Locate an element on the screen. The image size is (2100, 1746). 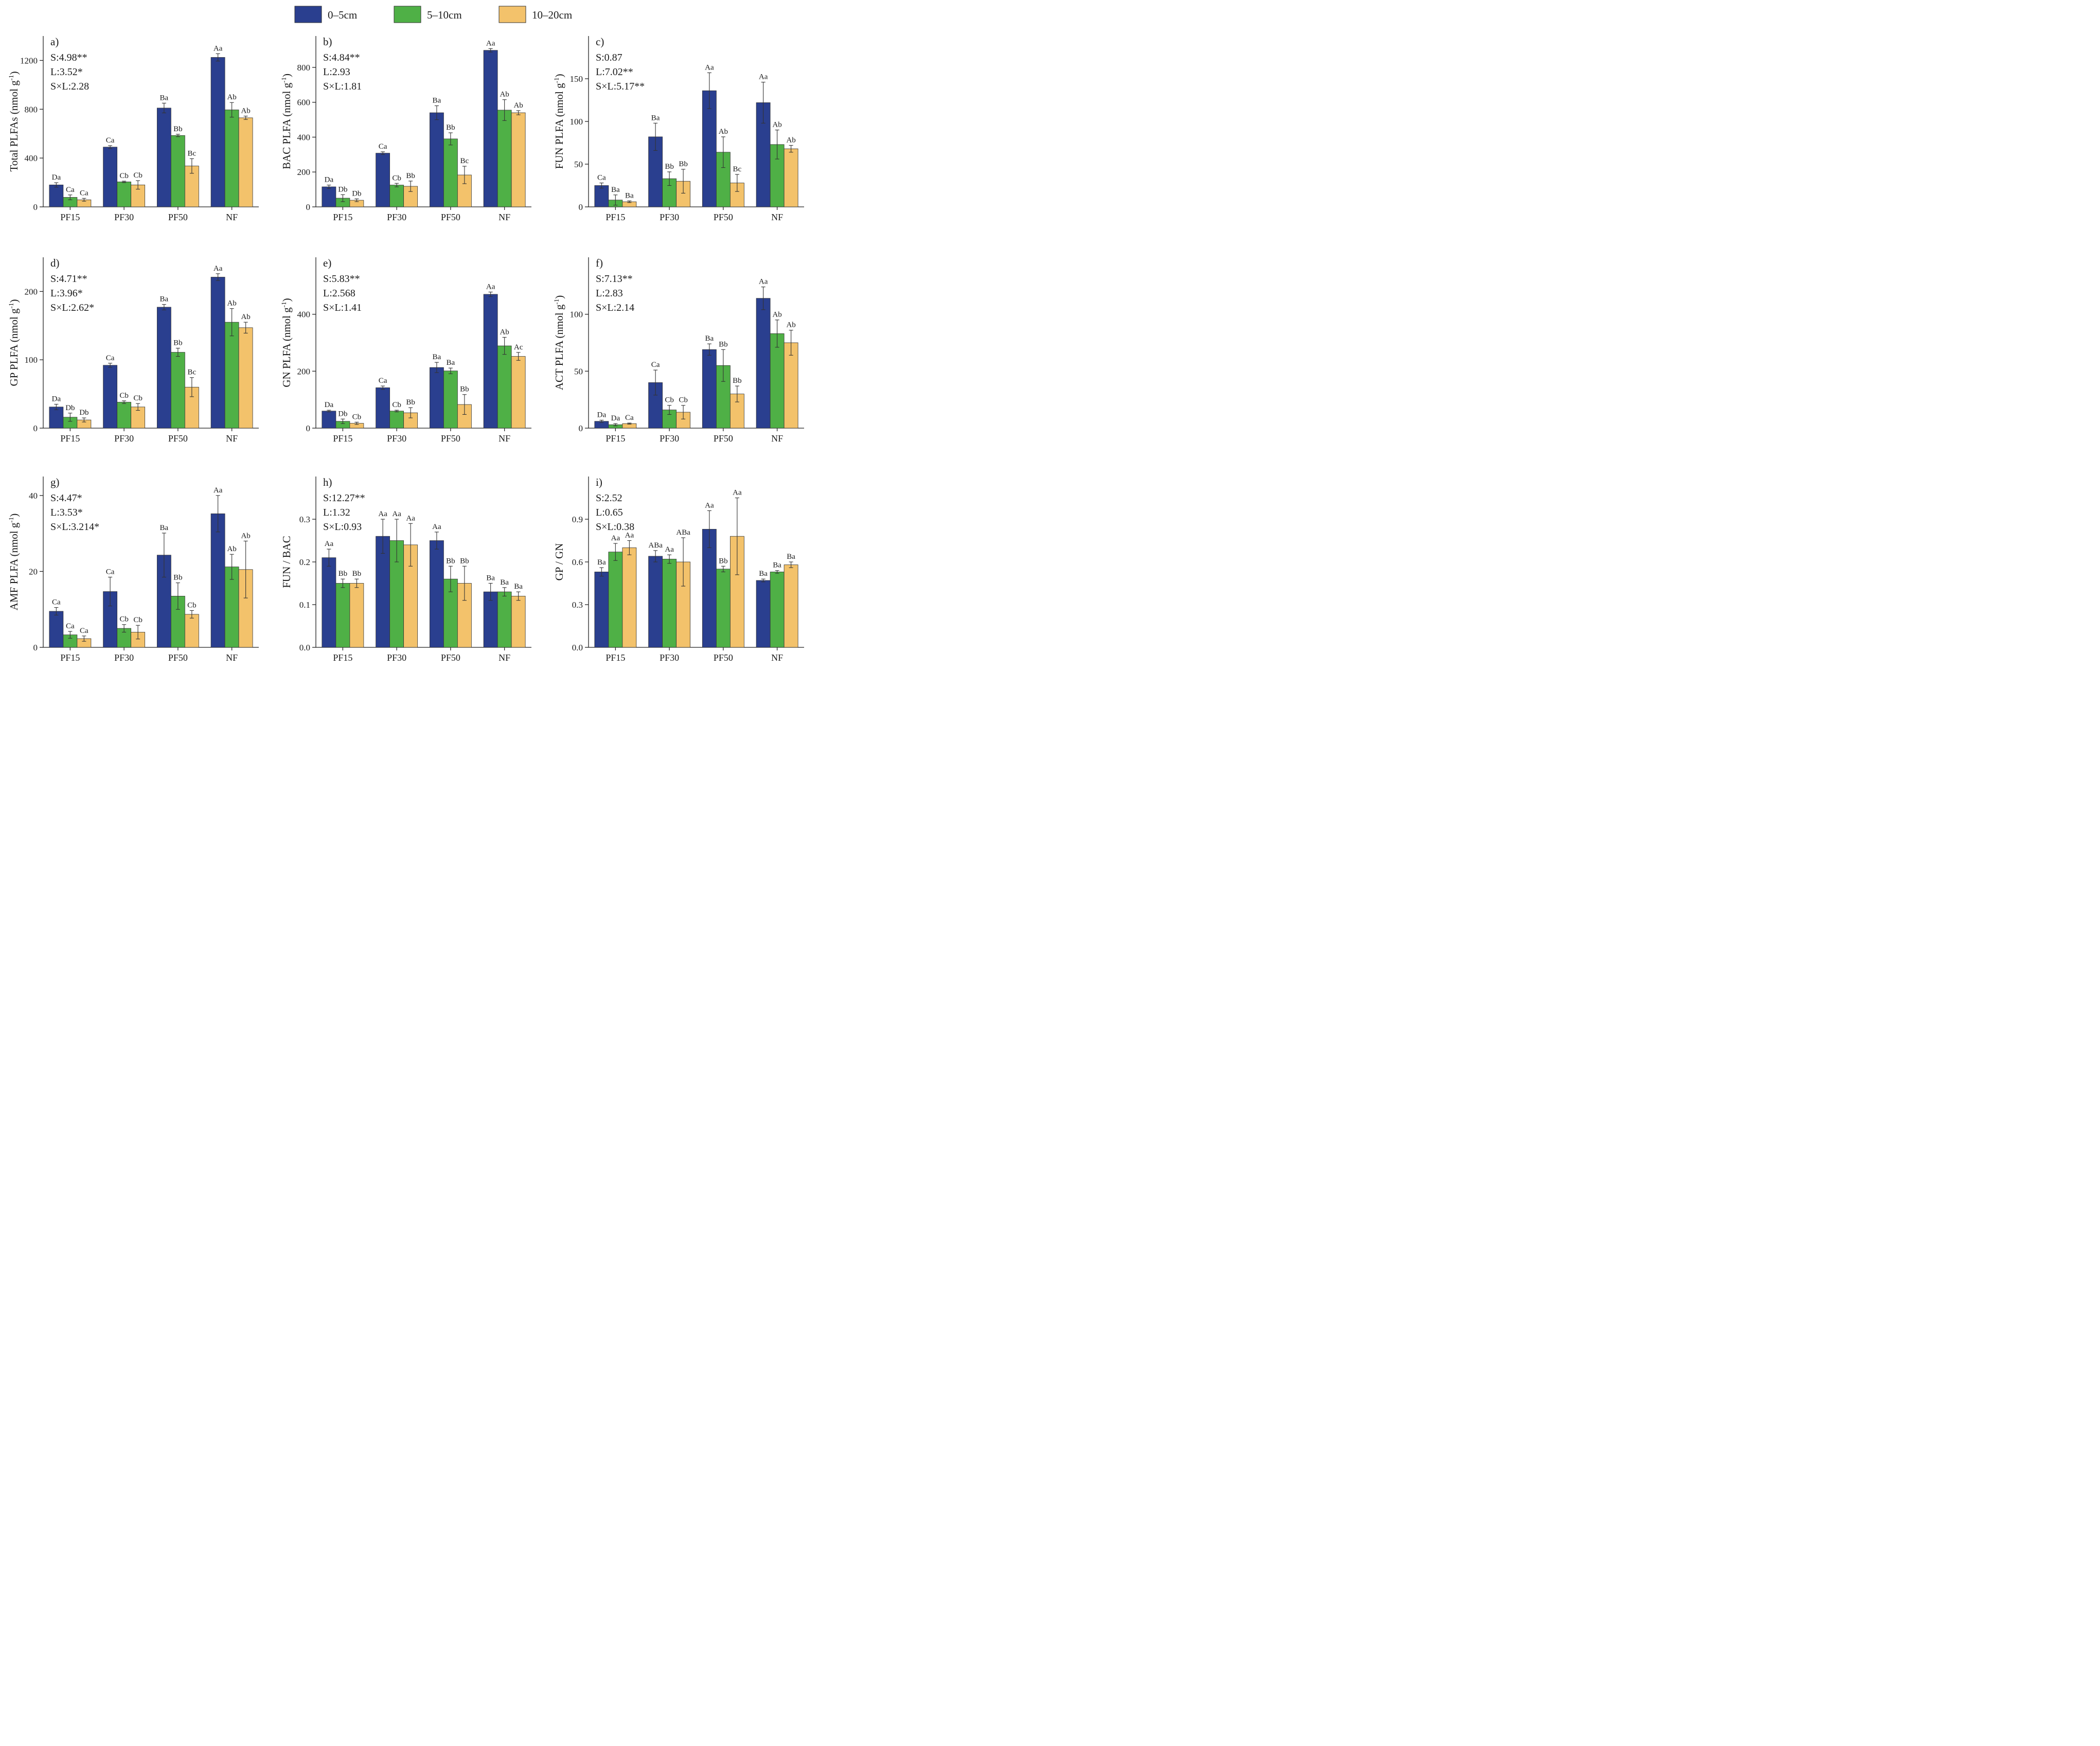
y-tick-label: 0.3 is located at coordinates (577, 605).